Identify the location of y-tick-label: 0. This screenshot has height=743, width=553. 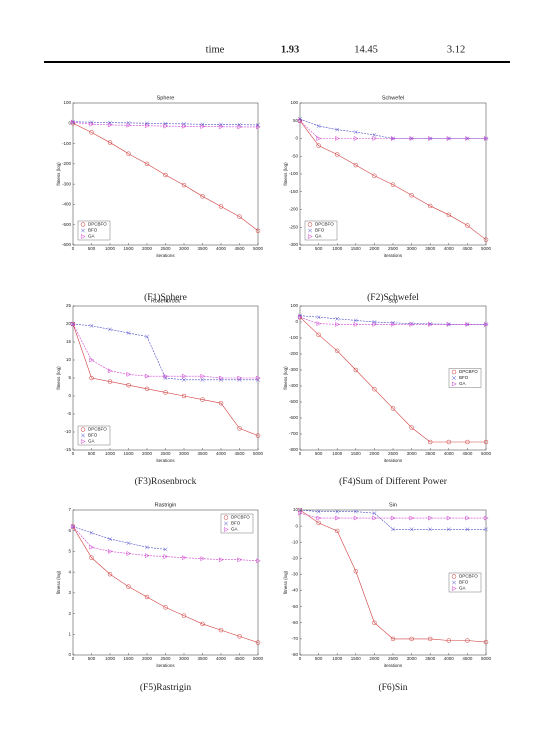
(69, 395).